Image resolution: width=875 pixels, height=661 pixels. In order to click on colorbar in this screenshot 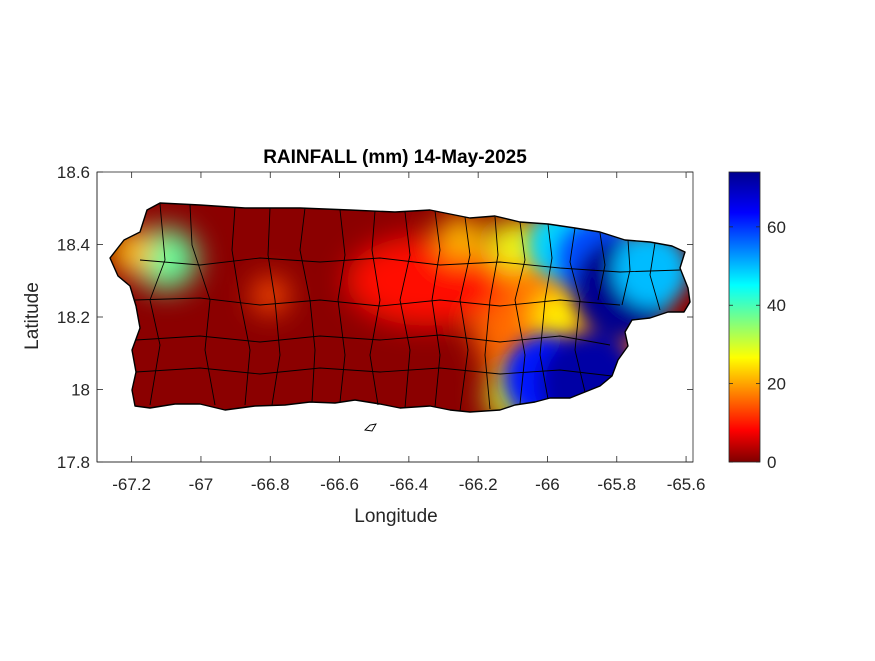, I will do `click(744, 317)`.